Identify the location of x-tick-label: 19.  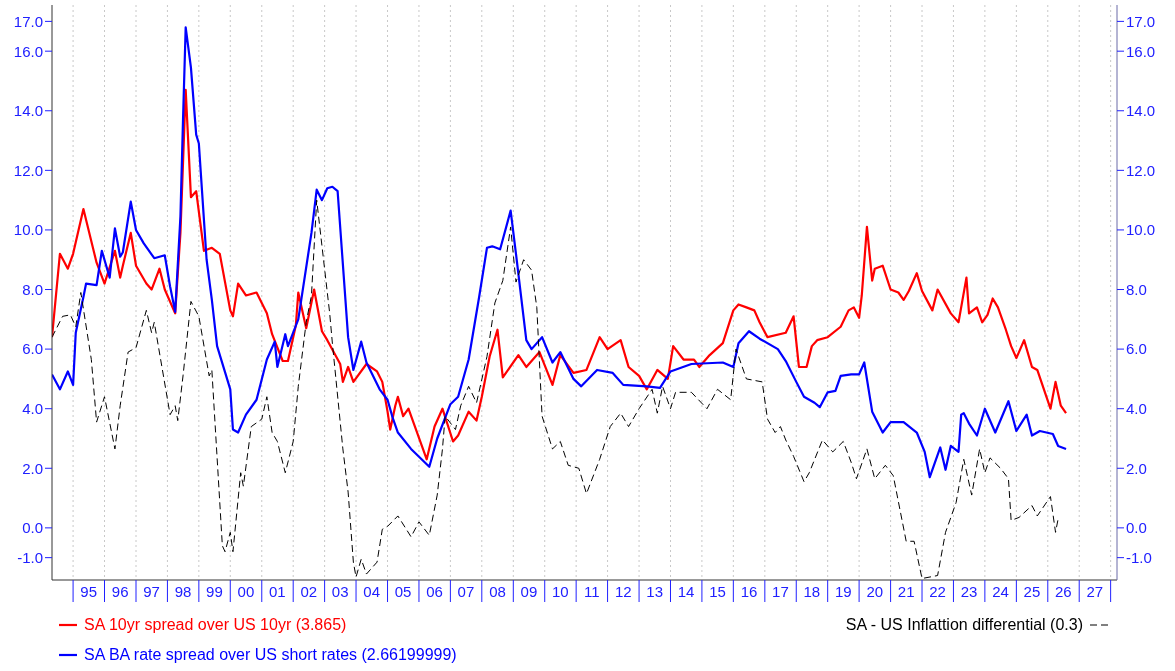
(843, 591).